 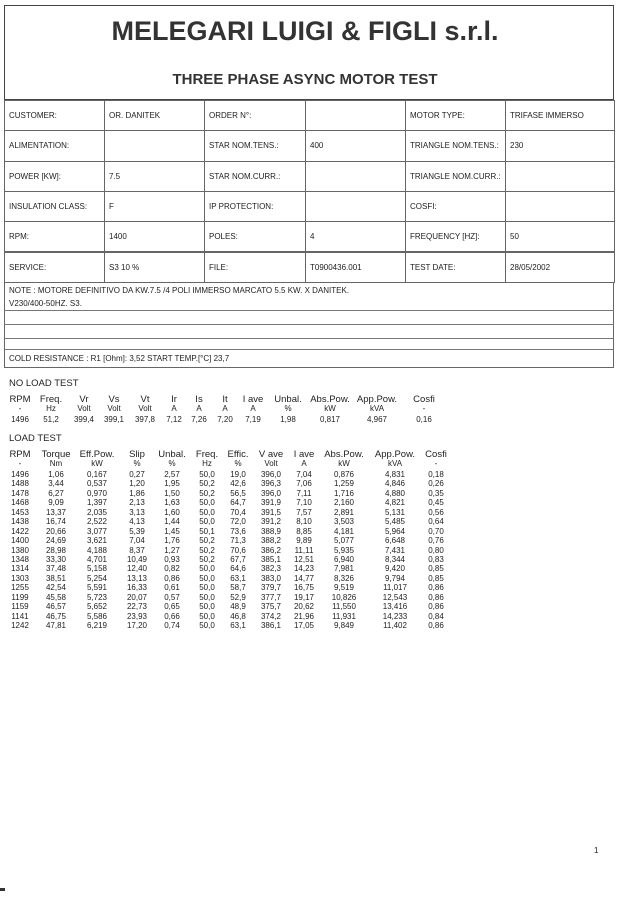 What do you see at coordinates (304, 559) in the screenshot?
I see `table-cell: 12,51` at bounding box center [304, 559].